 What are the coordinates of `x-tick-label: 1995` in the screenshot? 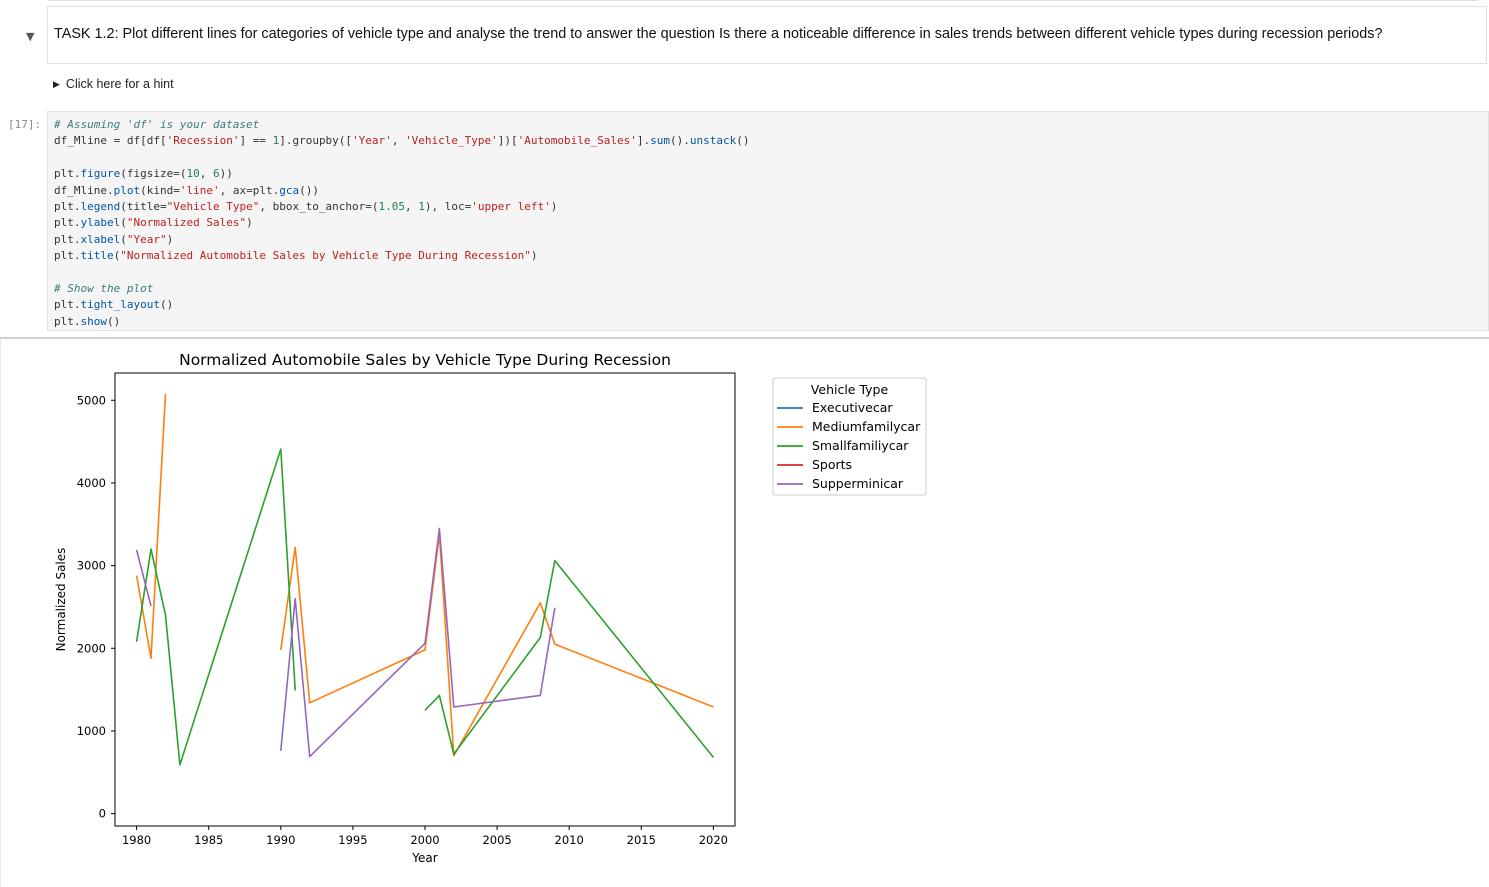 It's located at (352, 840).